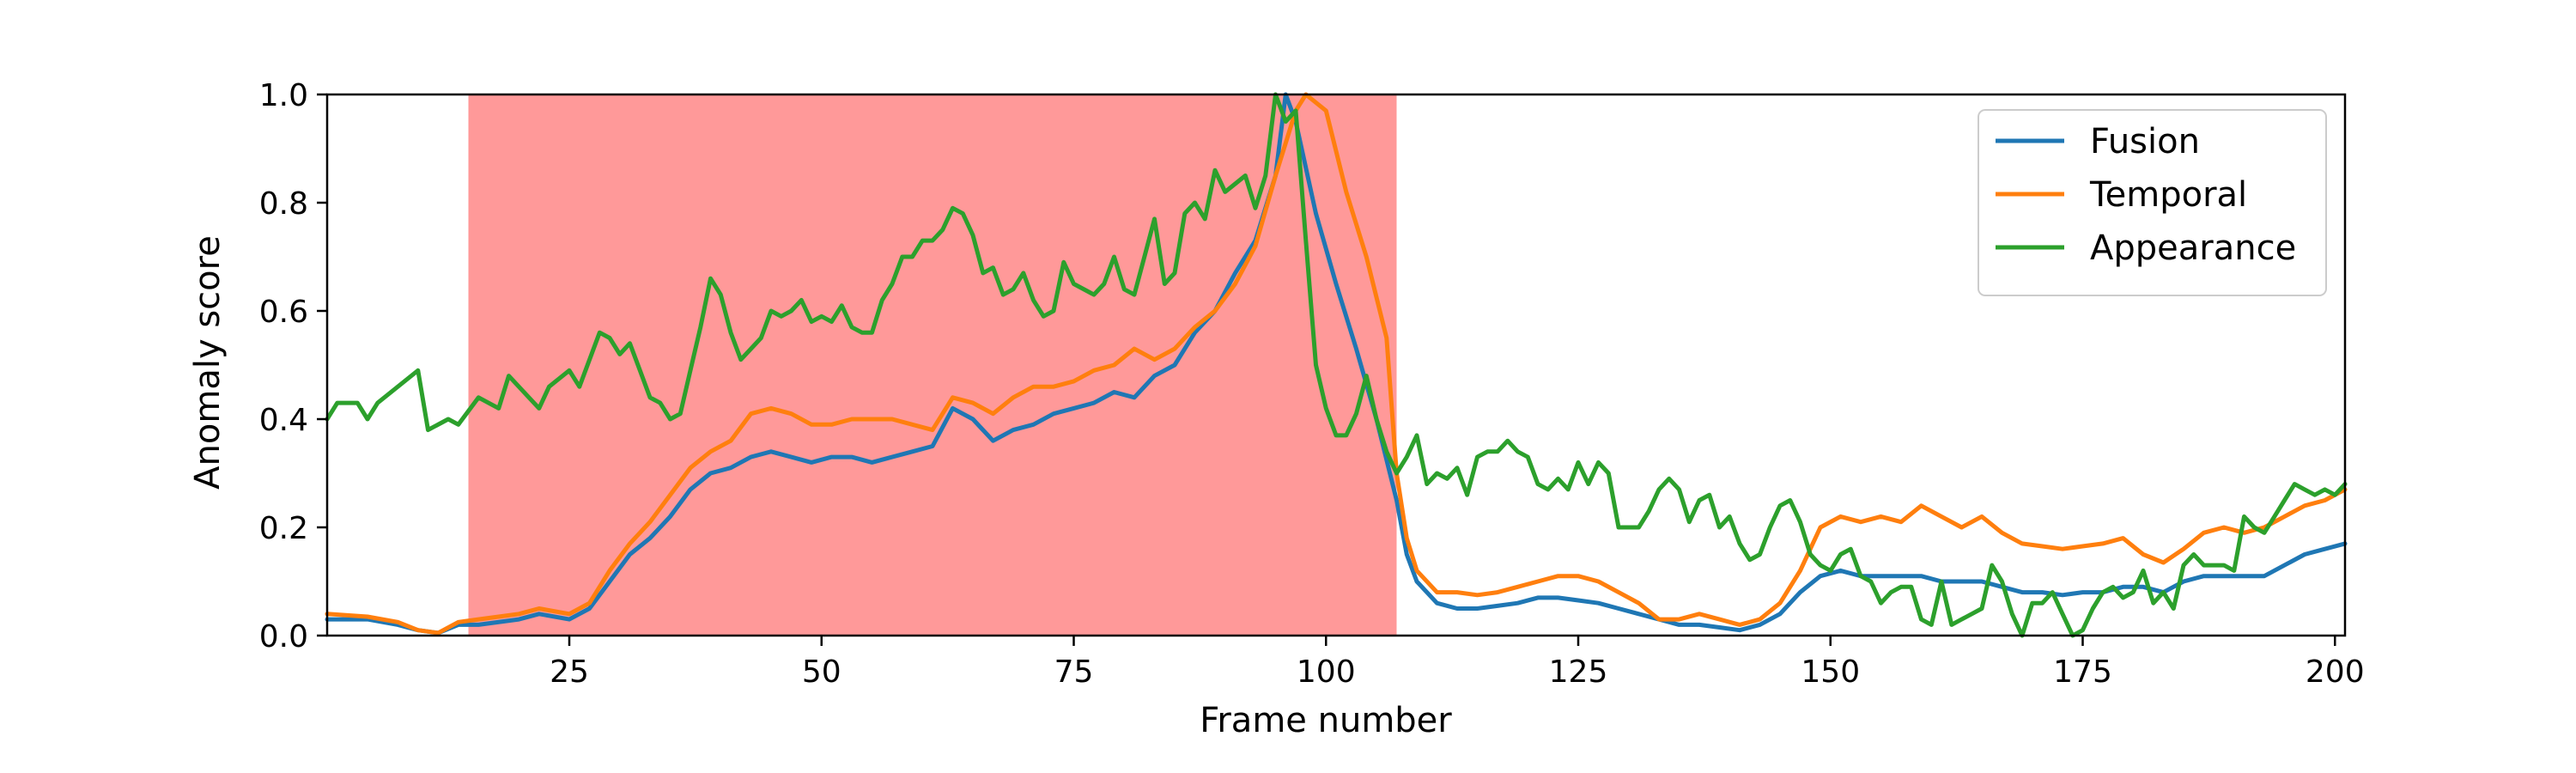 The image size is (2576, 773). I want to click on y-axis-title: Anomaly score, so click(208, 362).